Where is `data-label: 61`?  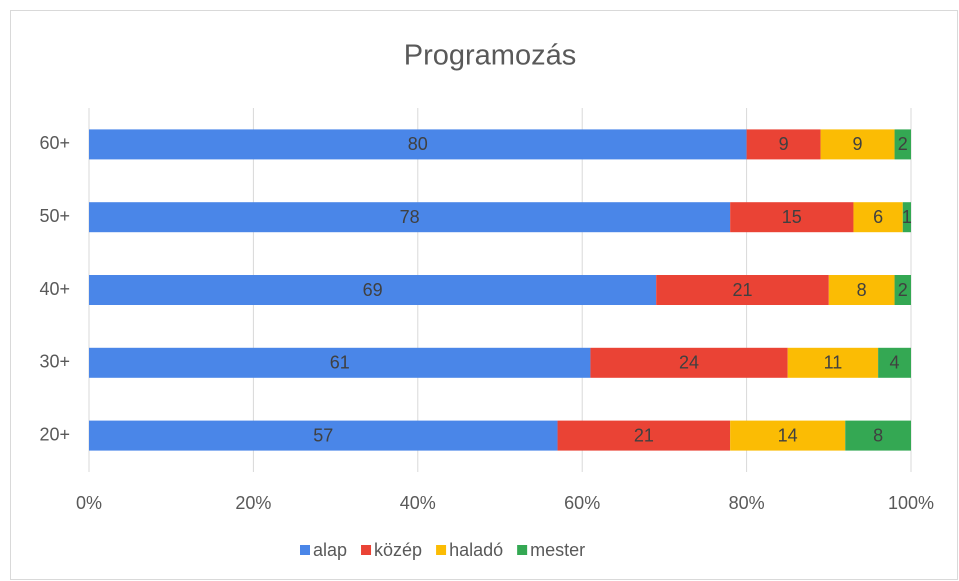
data-label: 61 is located at coordinates (340, 363).